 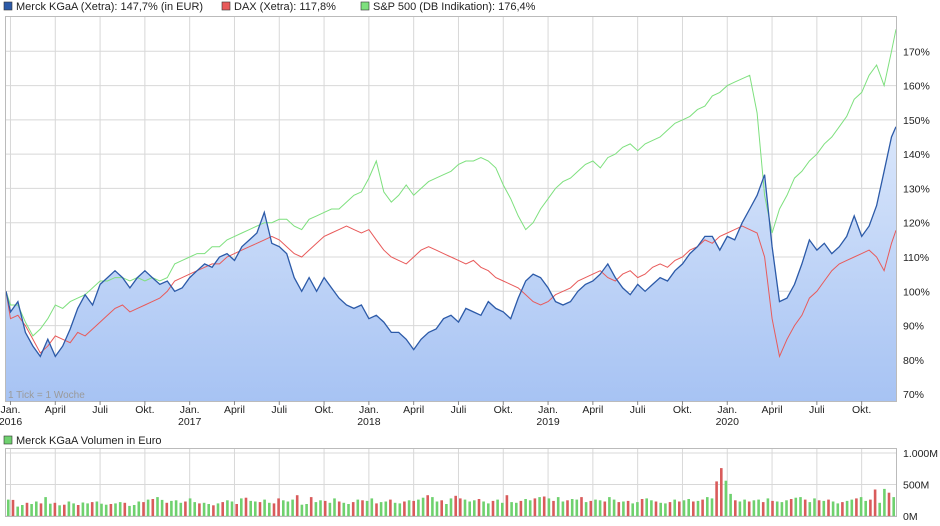 What do you see at coordinates (8, 6) in the screenshot?
I see `legend-swatch-merck` at bounding box center [8, 6].